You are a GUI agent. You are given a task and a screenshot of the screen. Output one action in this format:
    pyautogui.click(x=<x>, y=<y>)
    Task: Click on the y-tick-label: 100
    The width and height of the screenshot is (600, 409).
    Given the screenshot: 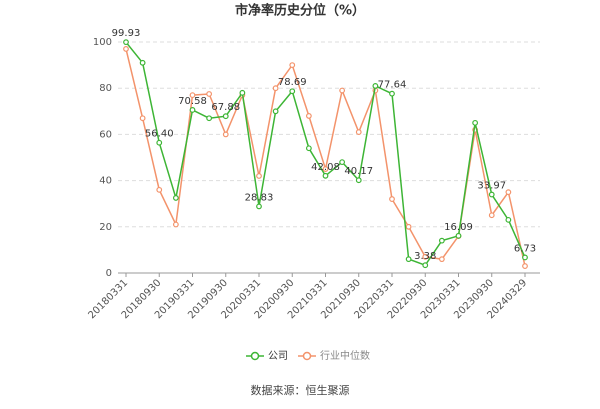 What is the action you would take?
    pyautogui.click(x=102, y=42)
    